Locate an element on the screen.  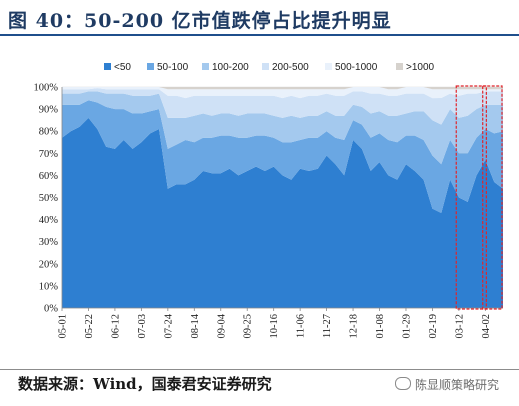
x-tick-label: 12-18 is located at coordinates (354, 326).